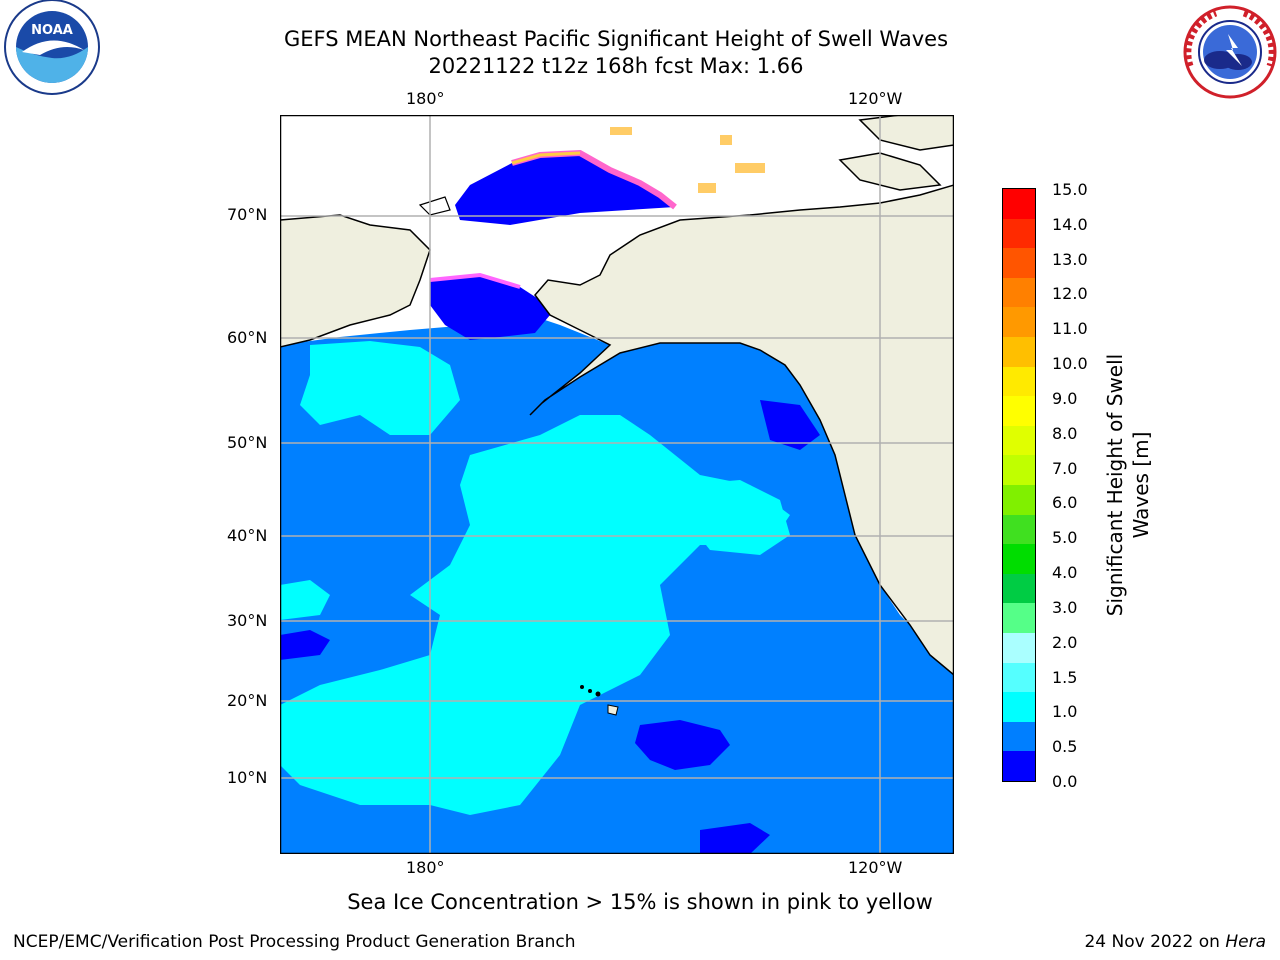  What do you see at coordinates (247, 214) in the screenshot?
I see `lat-label-70n: 70°N` at bounding box center [247, 214].